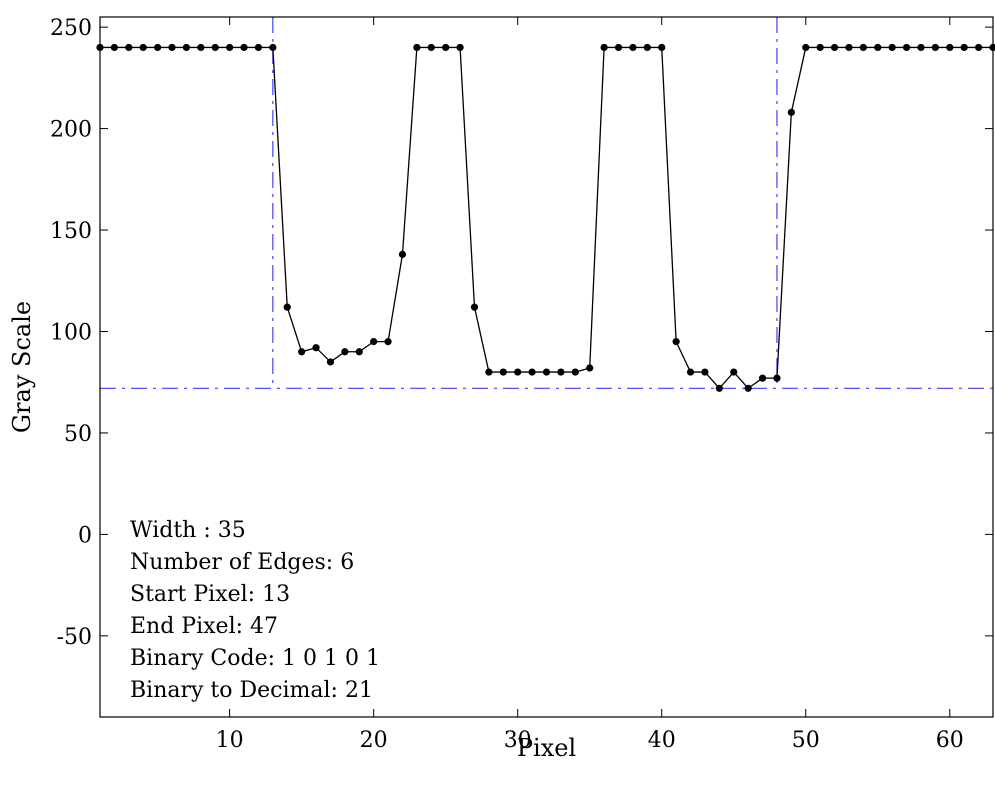 This screenshot has width=995, height=790. What do you see at coordinates (374, 740) in the screenshot?
I see `x-tick-label: 20` at bounding box center [374, 740].